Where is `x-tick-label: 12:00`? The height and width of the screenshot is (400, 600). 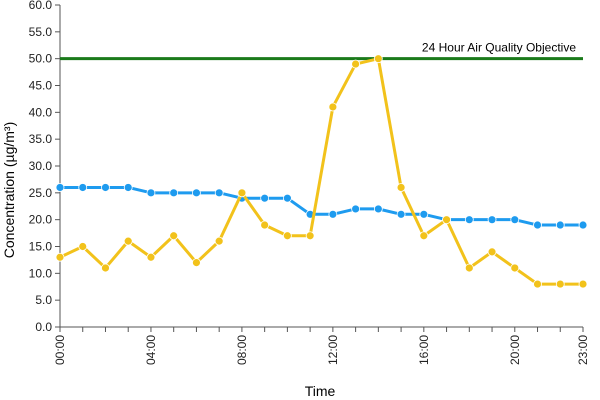
x-tick-label: 12:00 is located at coordinates (333, 350).